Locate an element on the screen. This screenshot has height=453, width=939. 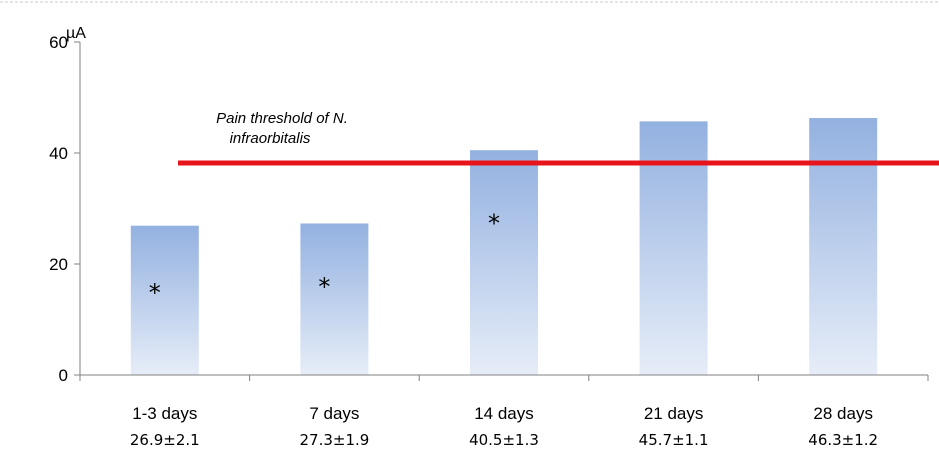
category-label-1: 1-3 days is located at coordinates (164, 413).